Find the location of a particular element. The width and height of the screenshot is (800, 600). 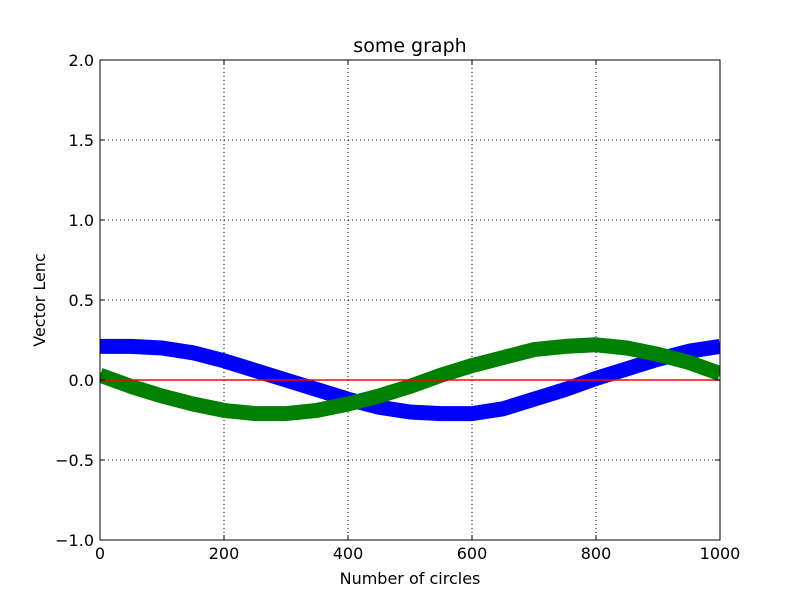

y-tick-label: −0.5 is located at coordinates (74, 460).